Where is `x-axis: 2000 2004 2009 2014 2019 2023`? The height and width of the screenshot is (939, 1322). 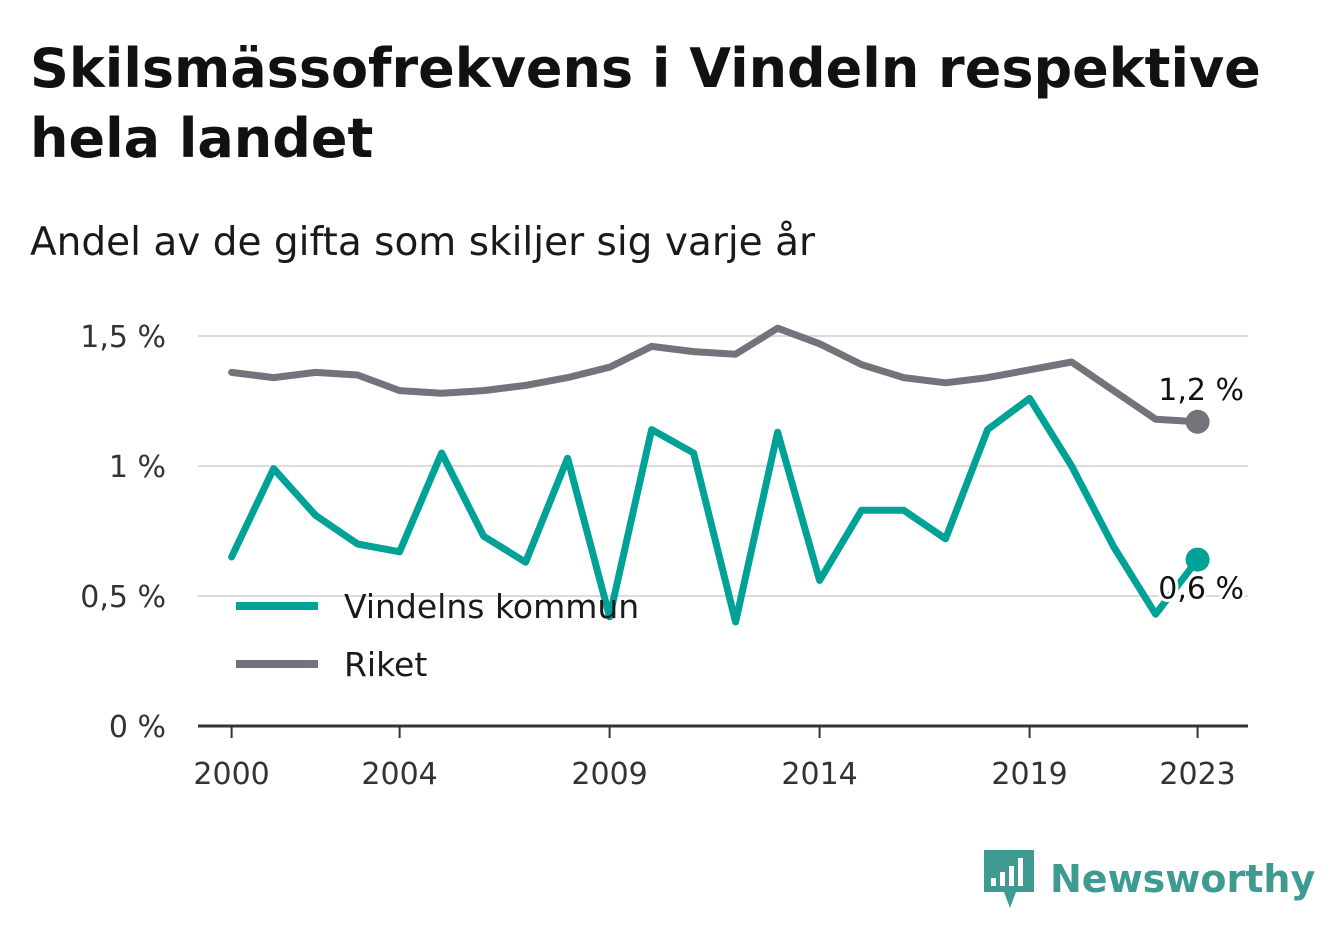 x-axis: 2000 2004 2009 2014 2019 2023 is located at coordinates (720, 758).